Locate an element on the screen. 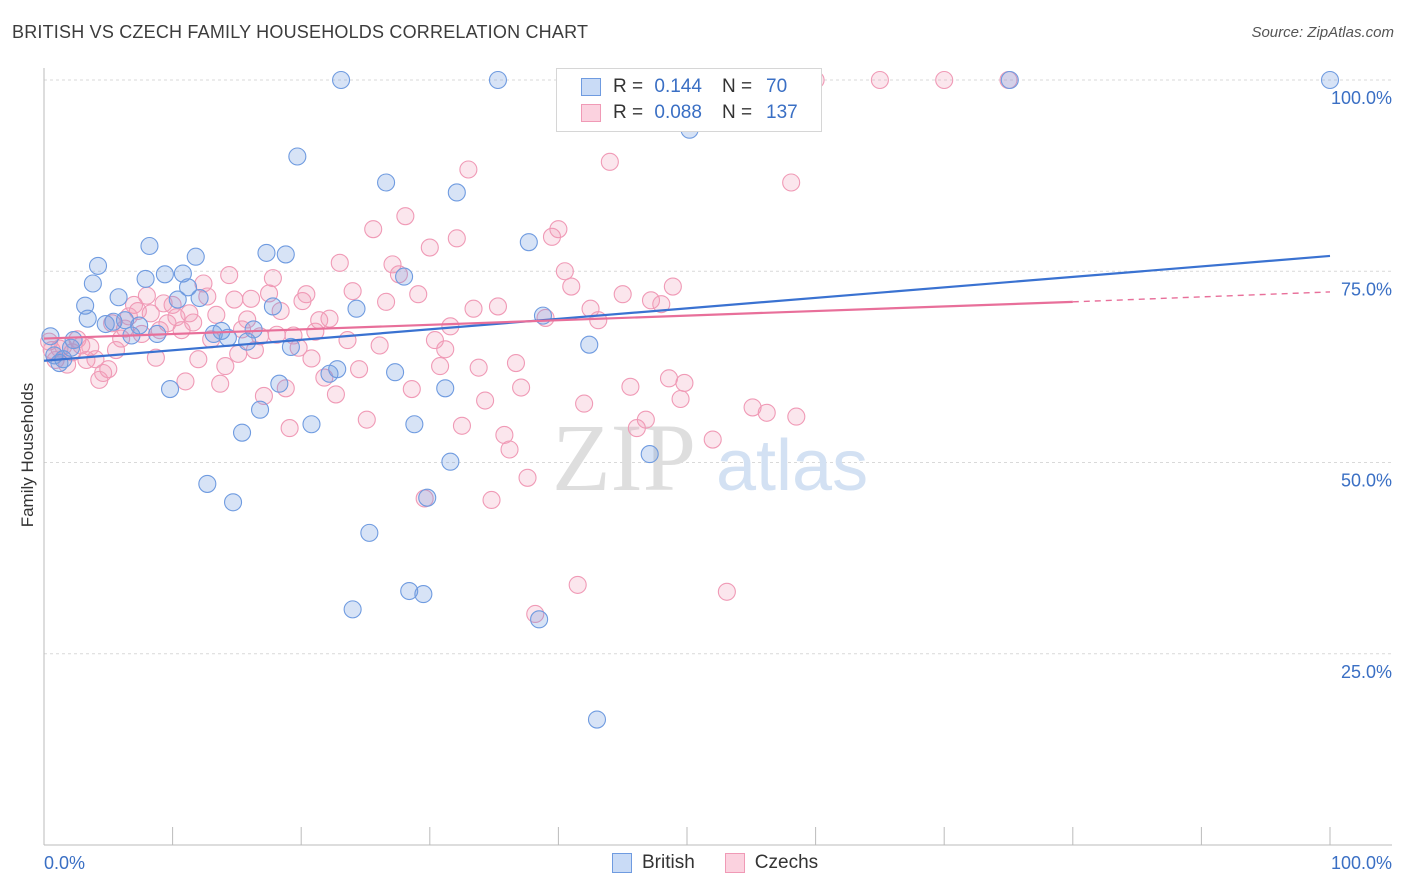  czechs-legend-swatch is located at coordinates (734, 863).